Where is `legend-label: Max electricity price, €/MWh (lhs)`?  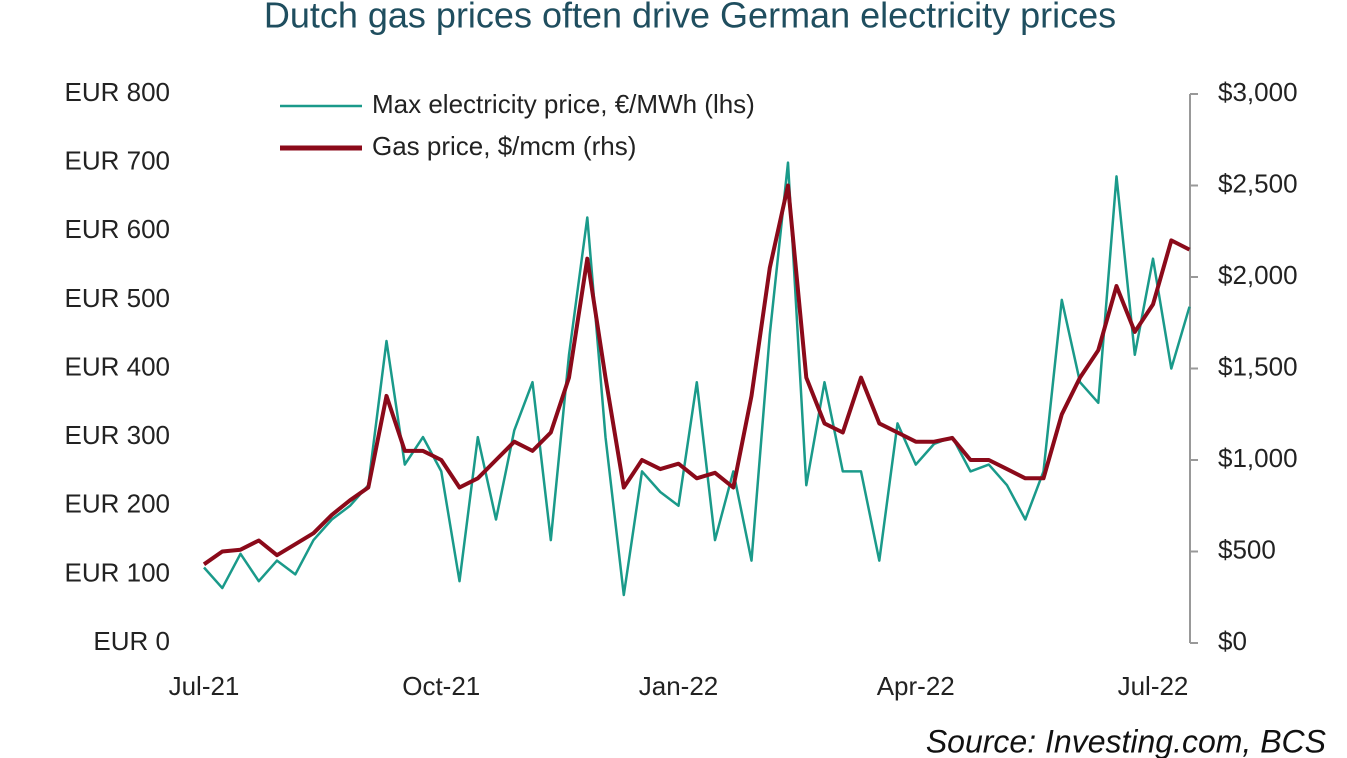 legend-label: Max electricity price, €/MWh (lhs) is located at coordinates (563, 104).